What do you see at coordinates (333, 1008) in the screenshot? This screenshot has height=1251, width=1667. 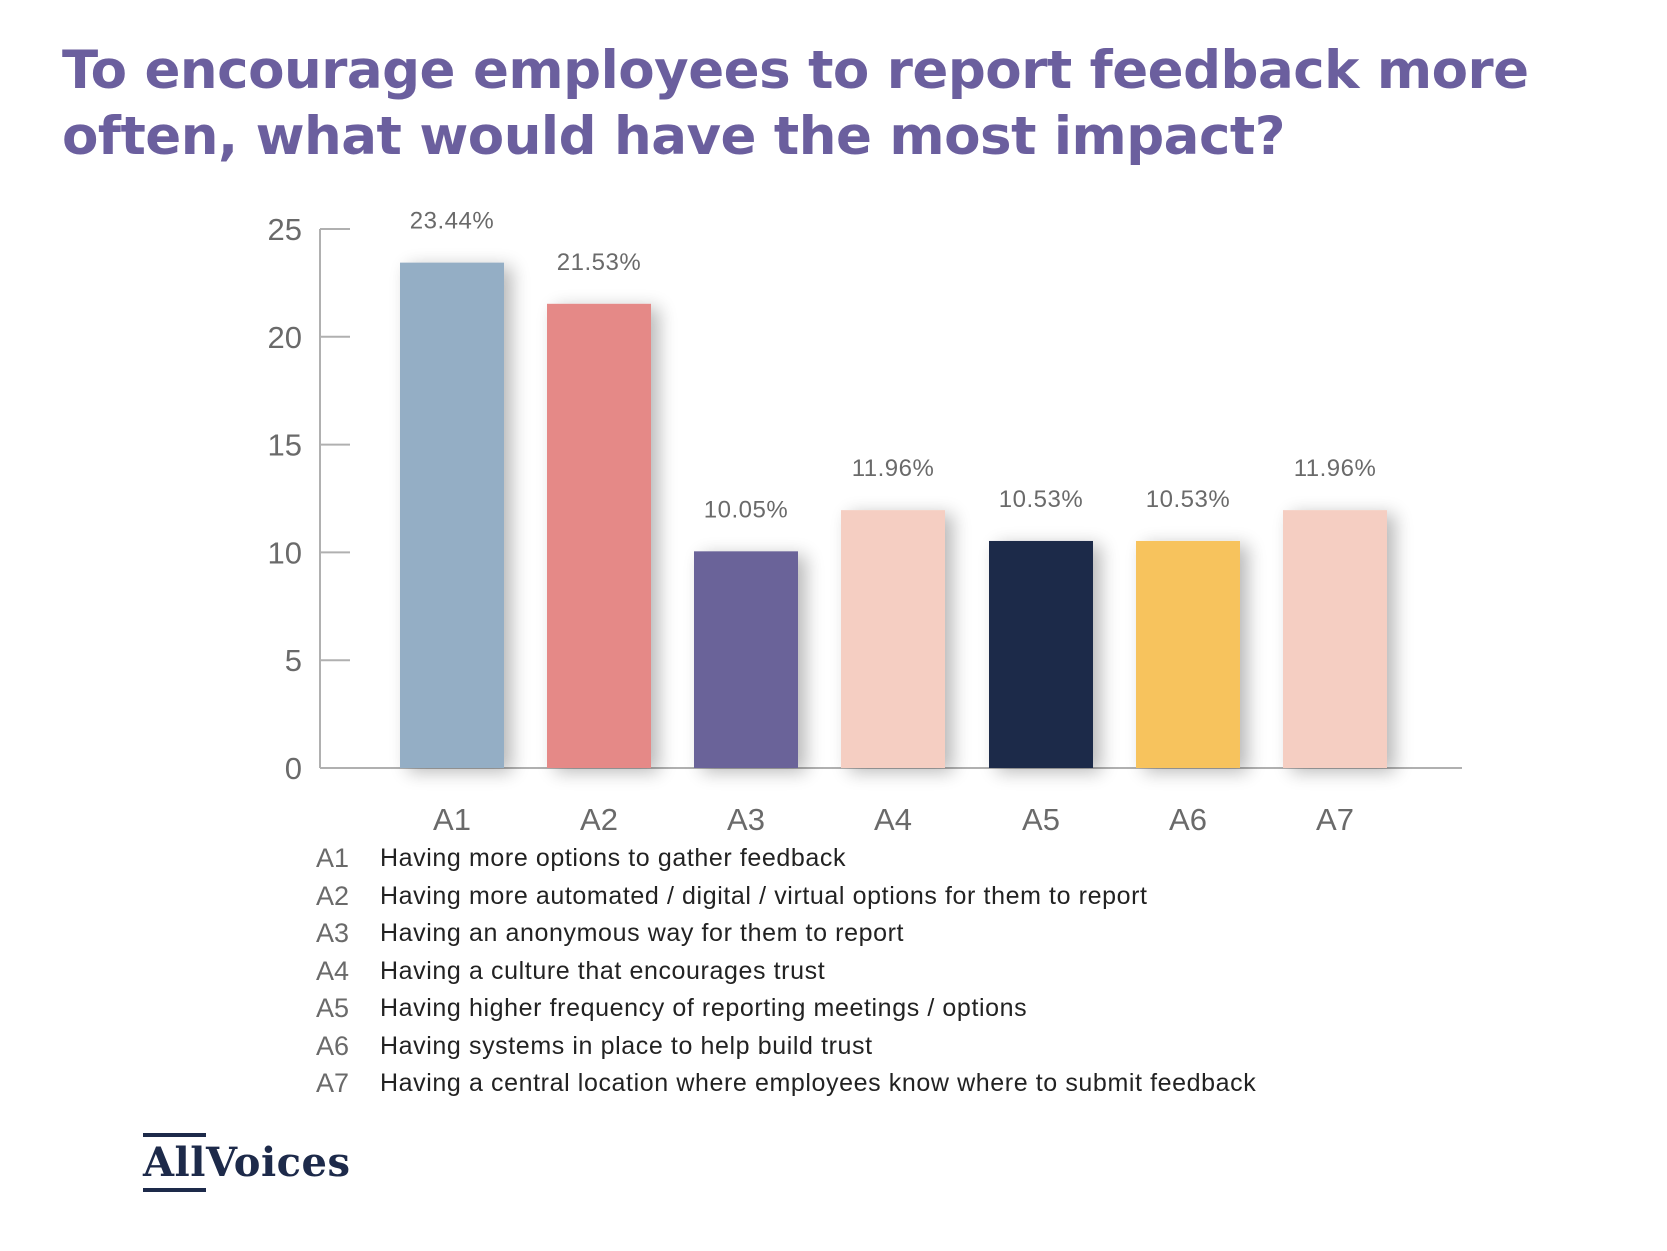 I see `legend-key: A5` at bounding box center [333, 1008].